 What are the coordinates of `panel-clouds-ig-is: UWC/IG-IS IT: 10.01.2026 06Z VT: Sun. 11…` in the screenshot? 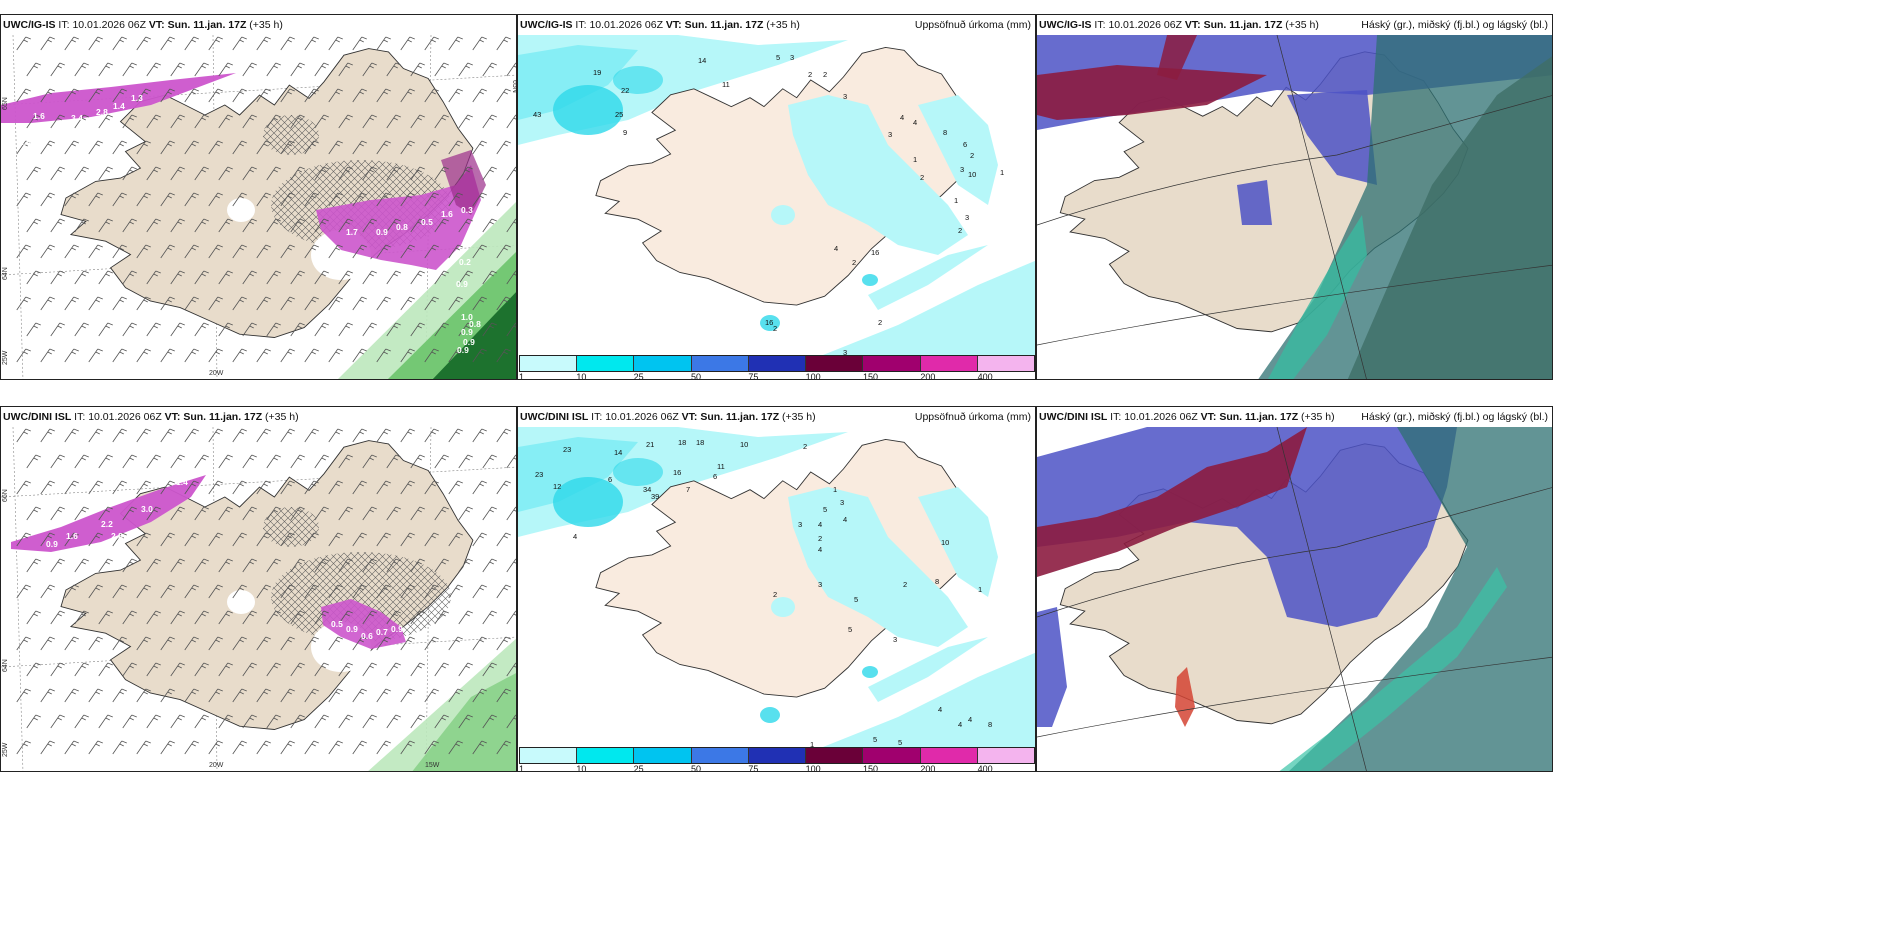 It's located at (1294, 197).